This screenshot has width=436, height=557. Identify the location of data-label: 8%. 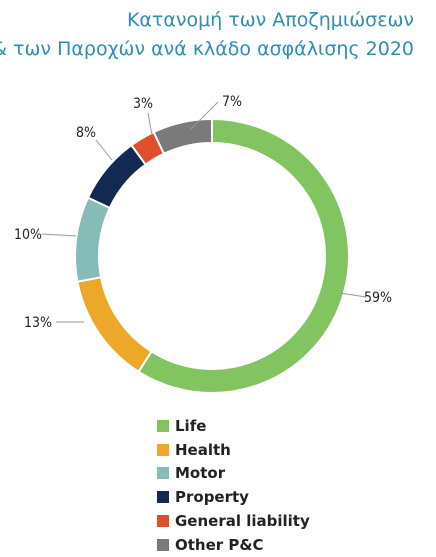
(86, 133).